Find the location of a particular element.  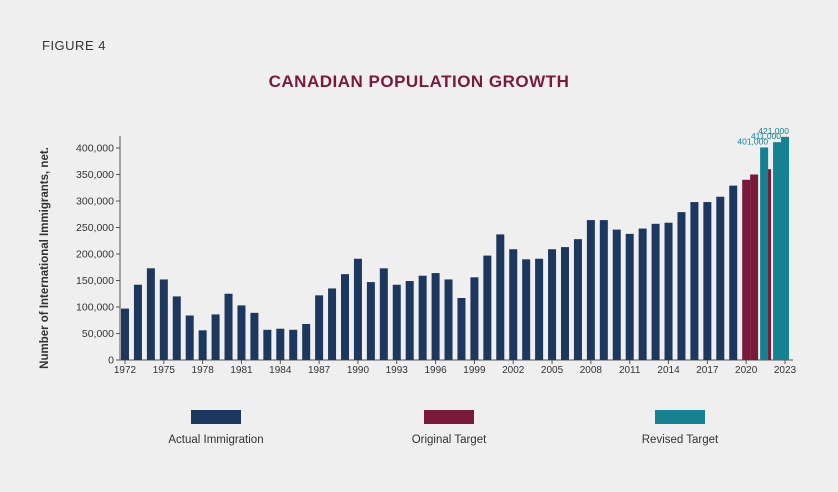

bar-actual-immigration-1981 is located at coordinates (241, 332).